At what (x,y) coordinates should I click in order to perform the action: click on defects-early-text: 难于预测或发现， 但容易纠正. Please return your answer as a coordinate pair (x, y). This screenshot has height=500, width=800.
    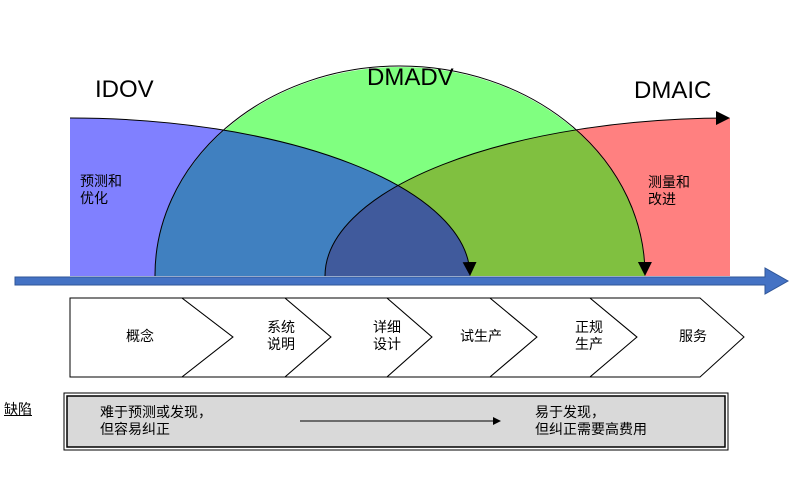
    Looking at the image, I should click on (156, 421).